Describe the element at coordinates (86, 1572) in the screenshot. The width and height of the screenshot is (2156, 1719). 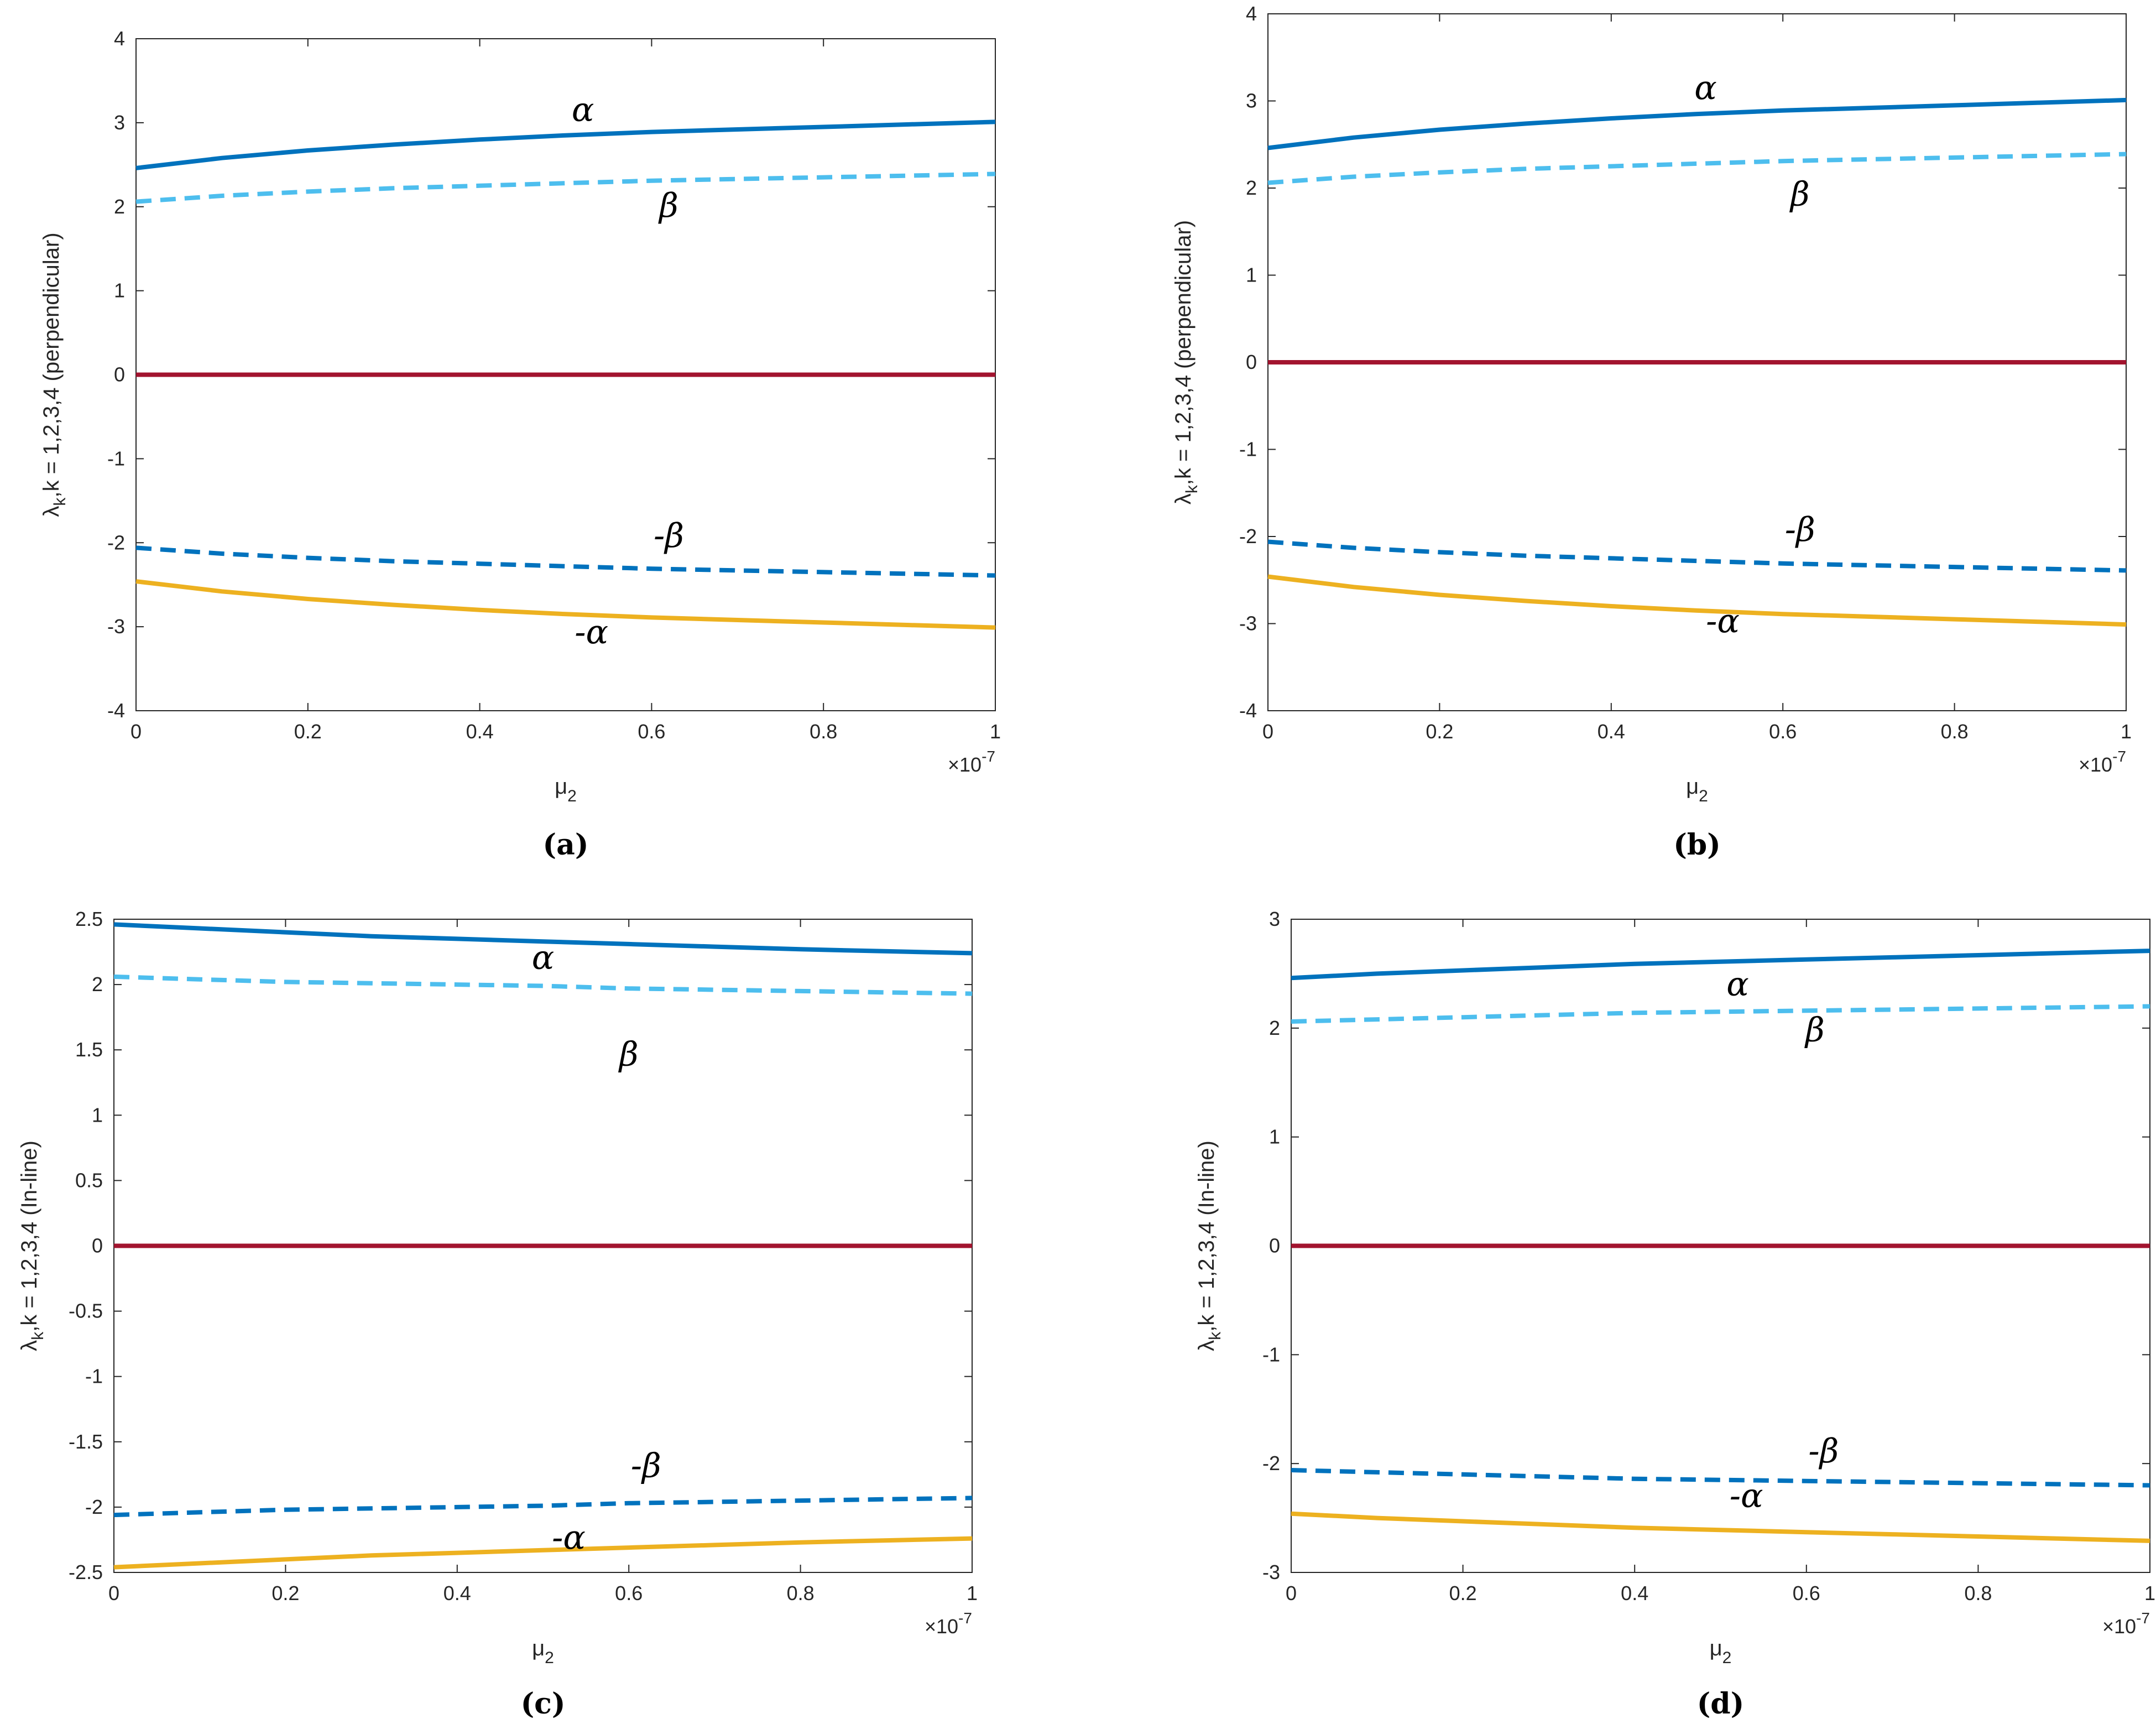
I see `y-tick-label: -2.5` at that location.